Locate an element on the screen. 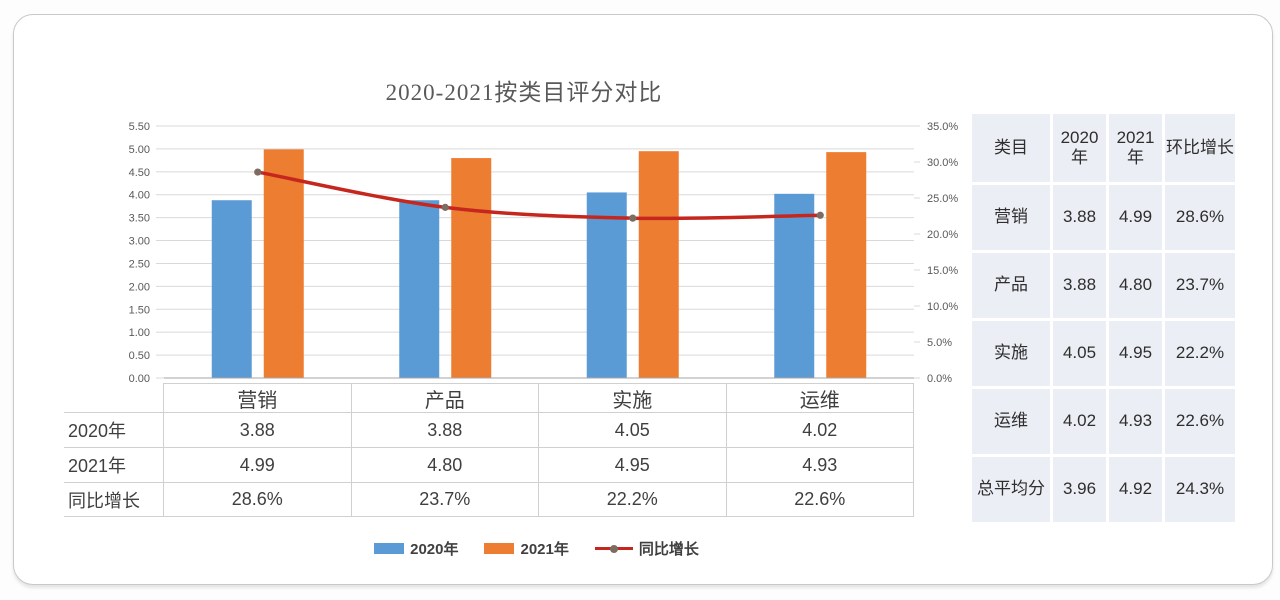  category-header-cell: 实施 is located at coordinates (633, 398).